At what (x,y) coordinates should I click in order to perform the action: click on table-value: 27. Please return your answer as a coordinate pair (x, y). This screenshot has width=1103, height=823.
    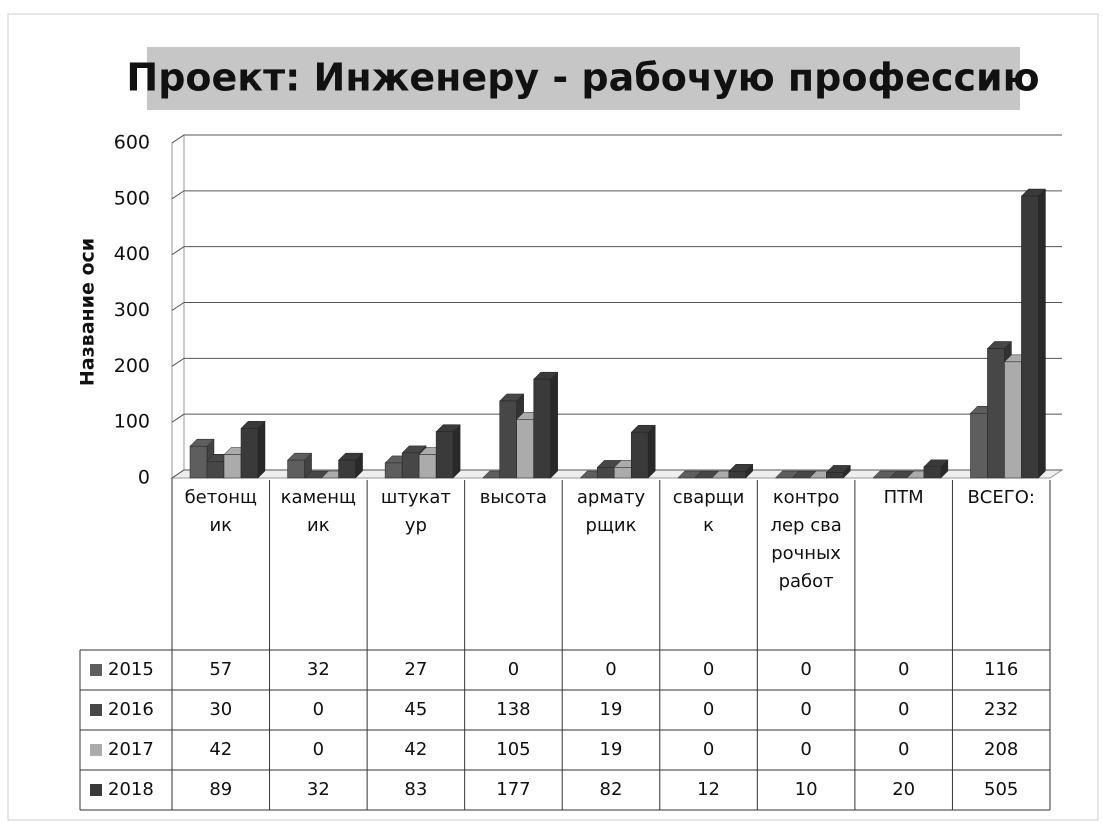
    Looking at the image, I should click on (415, 669).